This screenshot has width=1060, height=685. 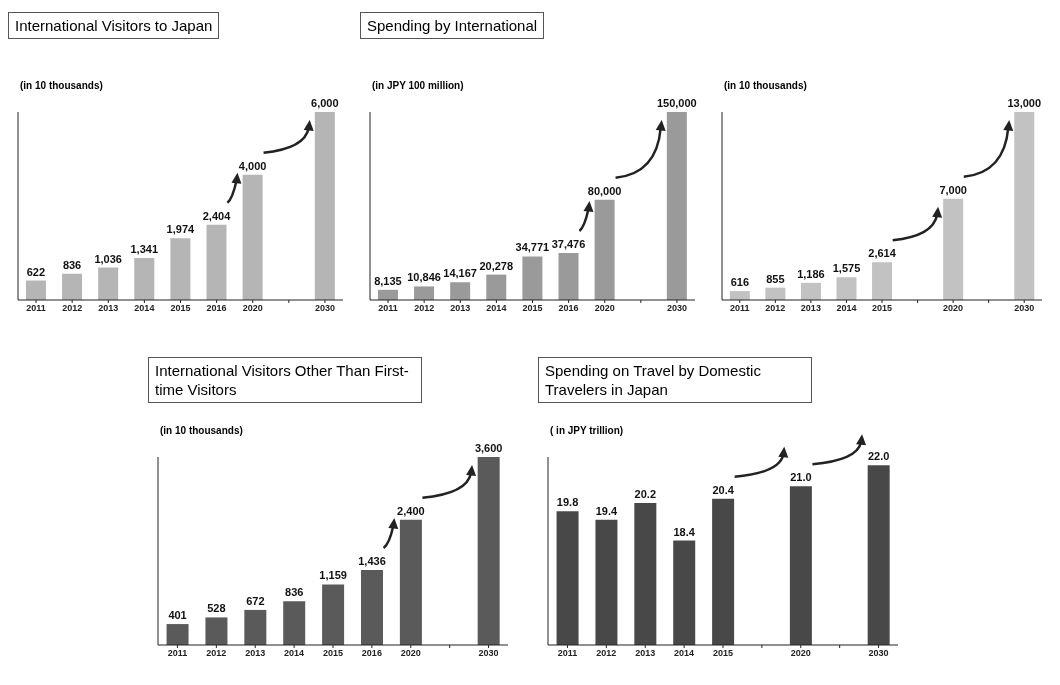 What do you see at coordinates (424, 277) in the screenshot?
I see `data-label: 10,846` at bounding box center [424, 277].